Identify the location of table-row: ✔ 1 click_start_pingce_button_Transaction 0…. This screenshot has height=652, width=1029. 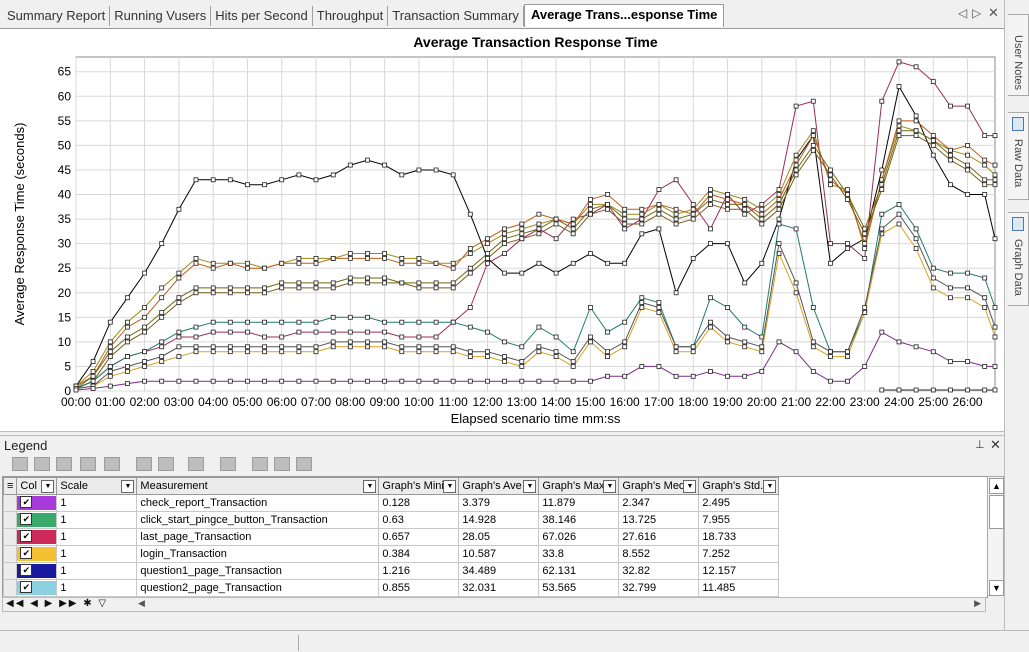
(391, 520).